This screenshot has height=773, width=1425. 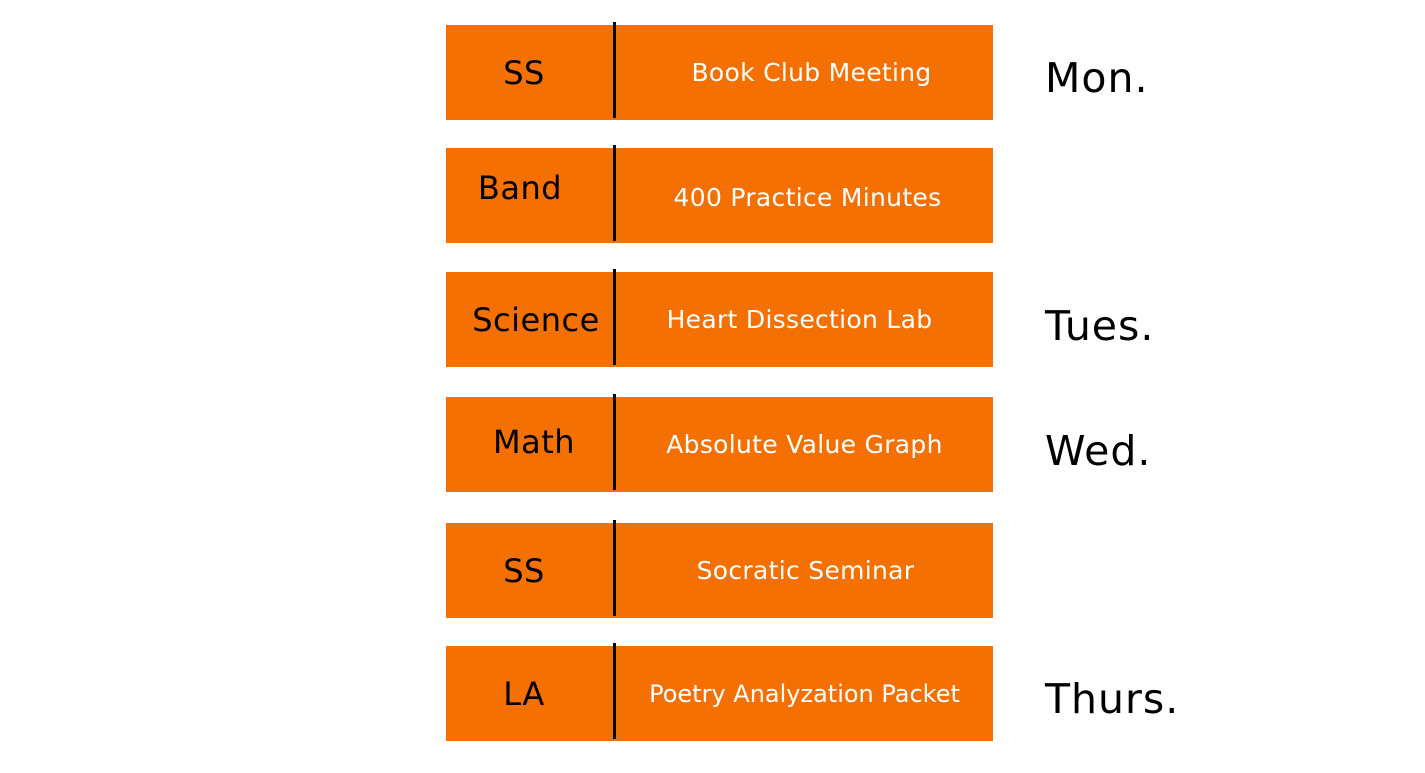 What do you see at coordinates (811, 72) in the screenshot?
I see `task-label: Book Club Meeting` at bounding box center [811, 72].